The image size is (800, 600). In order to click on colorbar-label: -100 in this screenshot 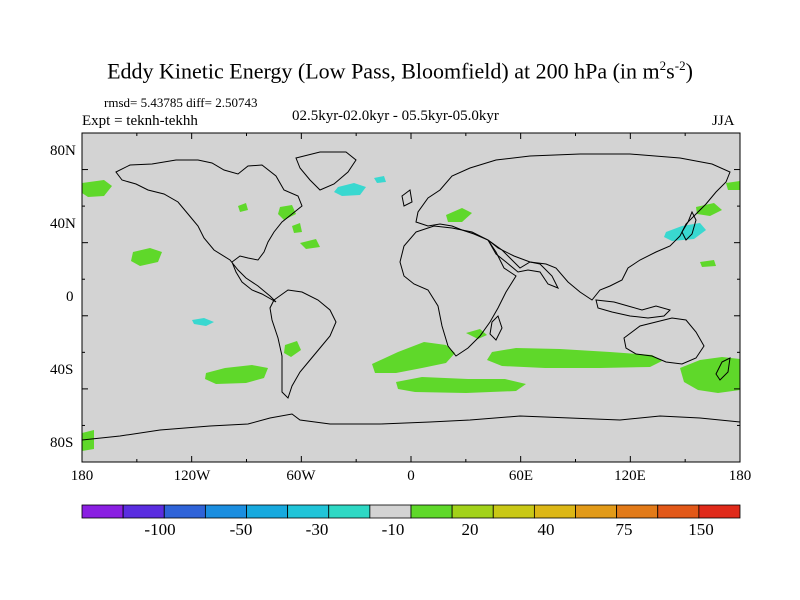, I will do `click(160, 529)`.